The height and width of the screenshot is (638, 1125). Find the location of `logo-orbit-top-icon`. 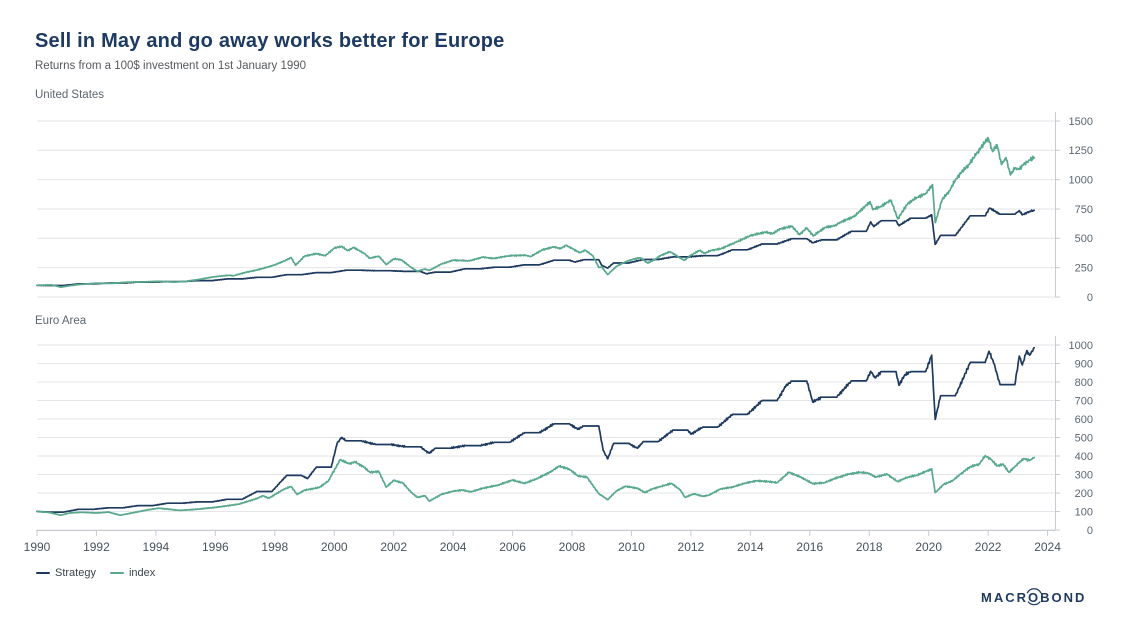

logo-orbit-top-icon is located at coordinates (1034, 591).